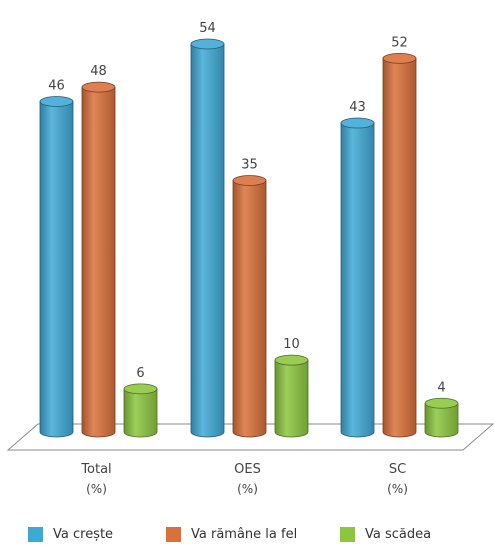  Describe the element at coordinates (357, 107) in the screenshot. I see `value-label-sc-va-creste: 43` at that location.